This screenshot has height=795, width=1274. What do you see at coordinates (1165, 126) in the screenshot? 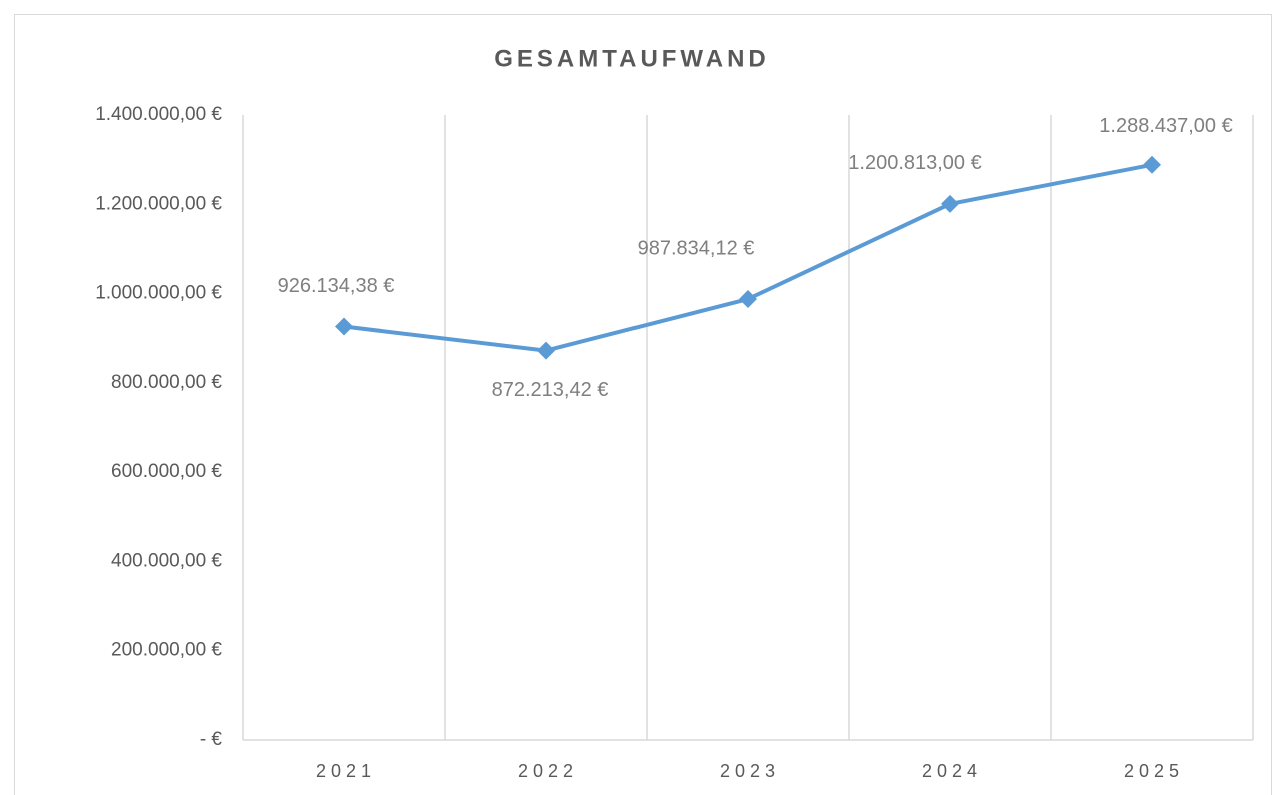
I see `data-label: 1.288.437,00 €` at bounding box center [1165, 126].